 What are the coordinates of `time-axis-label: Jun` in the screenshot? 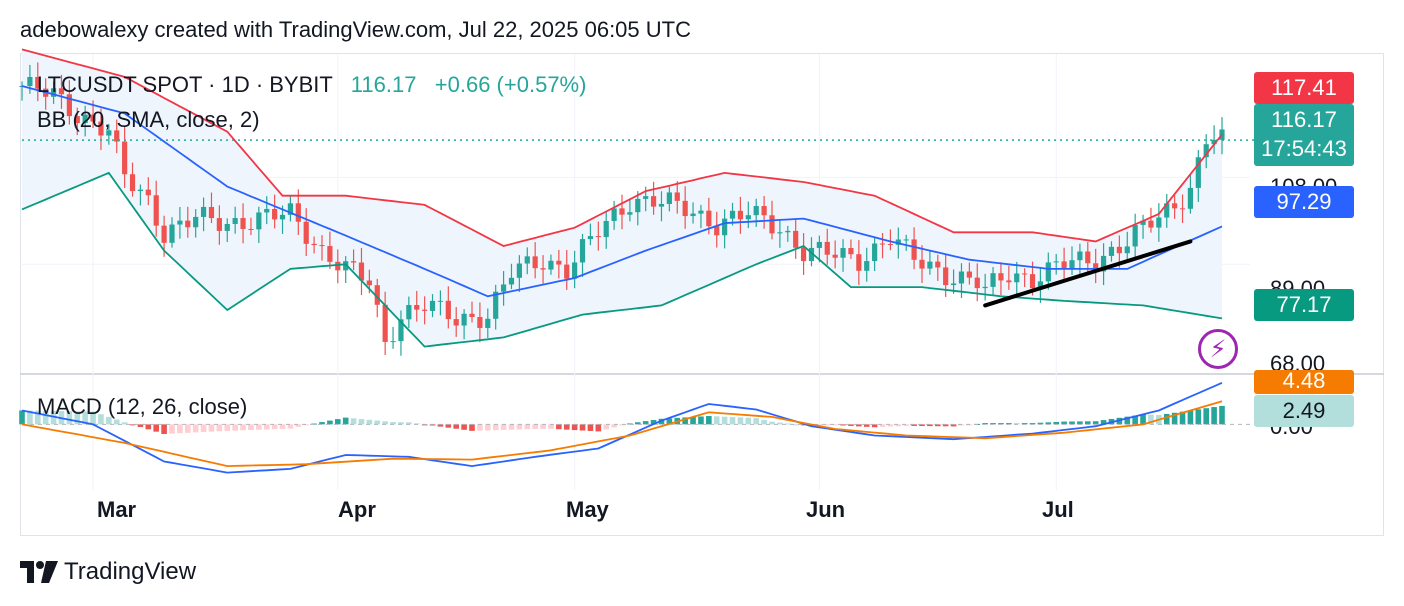 It's located at (826, 509).